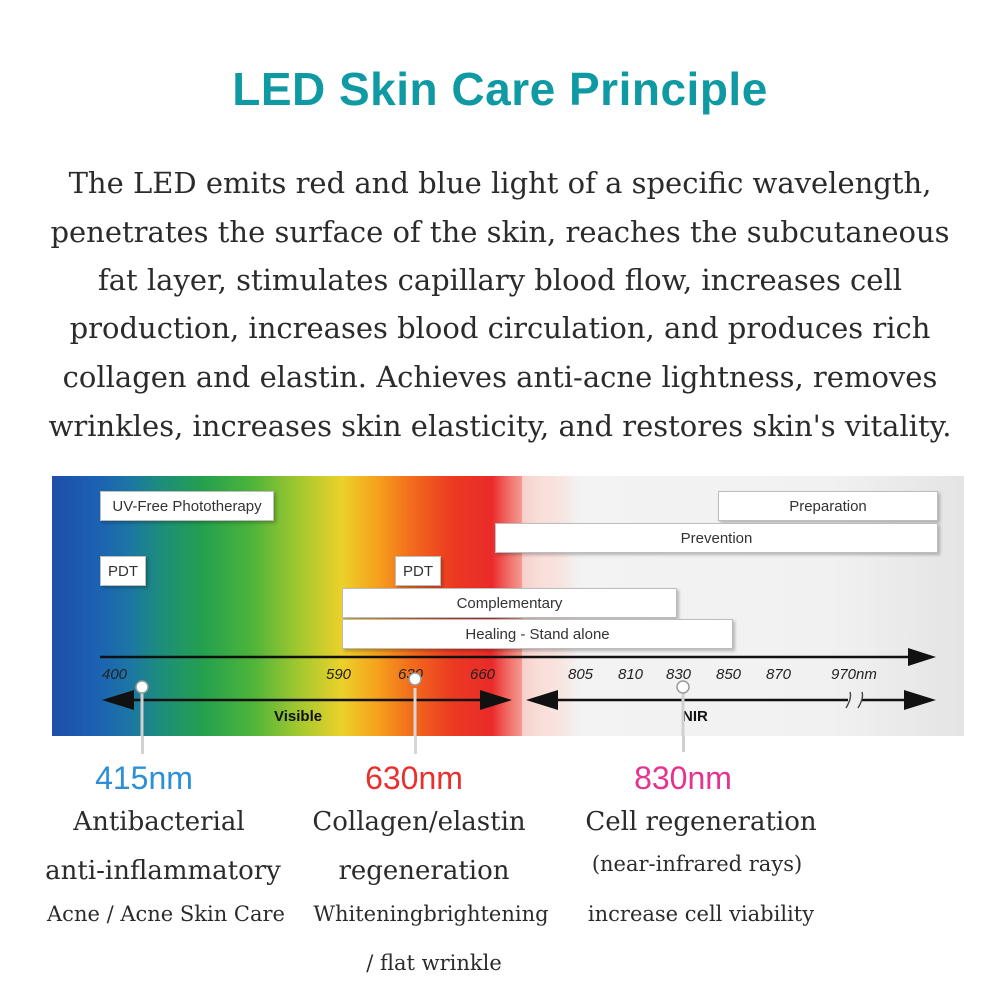 The image size is (1000, 1000). What do you see at coordinates (144, 778) in the screenshot?
I see `wavelength-415-heading: 415nm` at bounding box center [144, 778].